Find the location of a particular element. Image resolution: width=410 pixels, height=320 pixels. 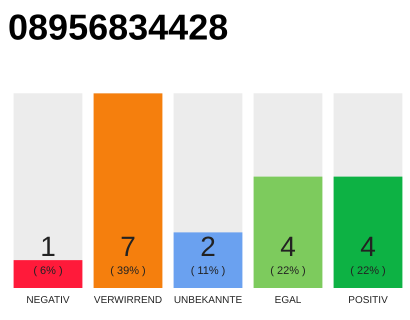

annotation: ( 11% ) is located at coordinates (208, 271).